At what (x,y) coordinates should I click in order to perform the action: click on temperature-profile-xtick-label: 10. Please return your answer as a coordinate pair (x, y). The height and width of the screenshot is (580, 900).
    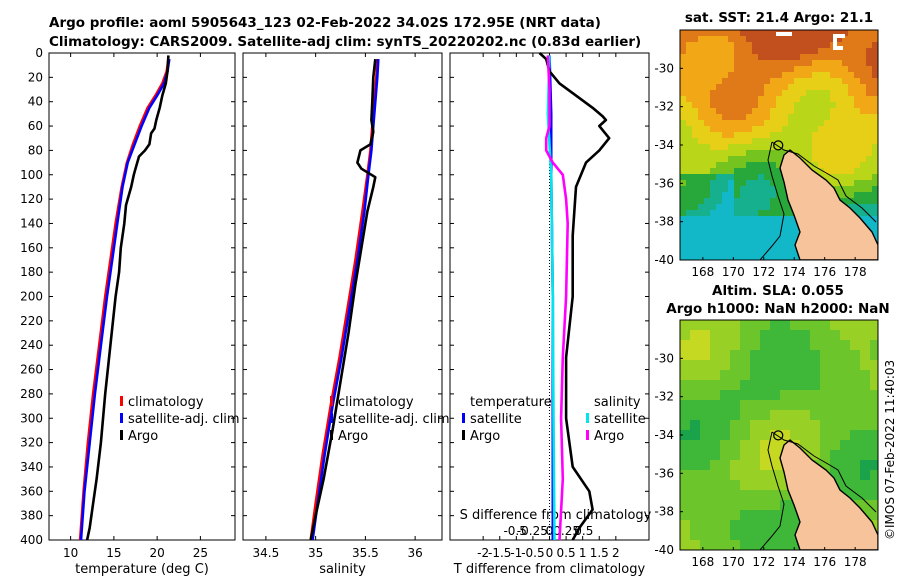
    Looking at the image, I should click on (70, 553).